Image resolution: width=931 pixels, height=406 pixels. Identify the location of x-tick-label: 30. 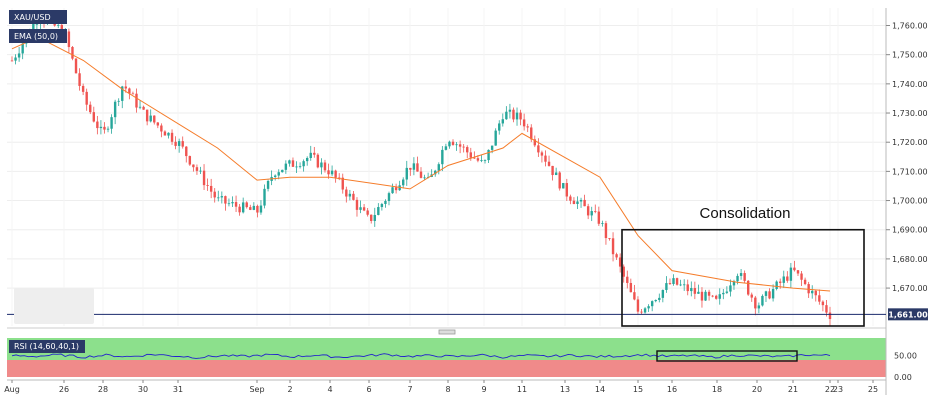
(143, 389).